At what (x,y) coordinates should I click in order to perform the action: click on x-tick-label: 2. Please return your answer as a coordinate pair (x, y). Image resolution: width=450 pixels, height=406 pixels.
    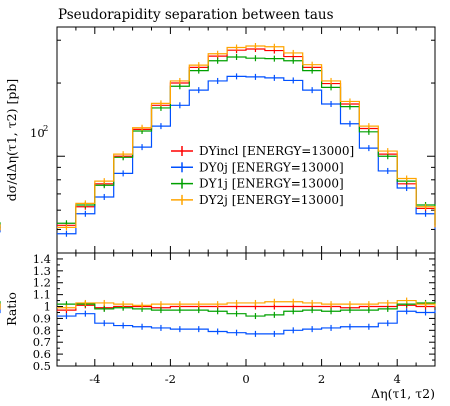
    Looking at the image, I should click on (321, 379).